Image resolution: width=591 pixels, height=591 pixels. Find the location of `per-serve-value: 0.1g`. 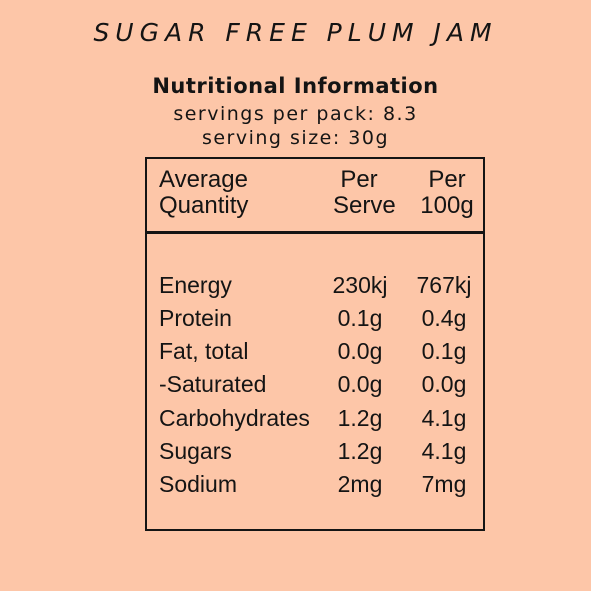

per-serve-value: 0.1g is located at coordinates (360, 318).